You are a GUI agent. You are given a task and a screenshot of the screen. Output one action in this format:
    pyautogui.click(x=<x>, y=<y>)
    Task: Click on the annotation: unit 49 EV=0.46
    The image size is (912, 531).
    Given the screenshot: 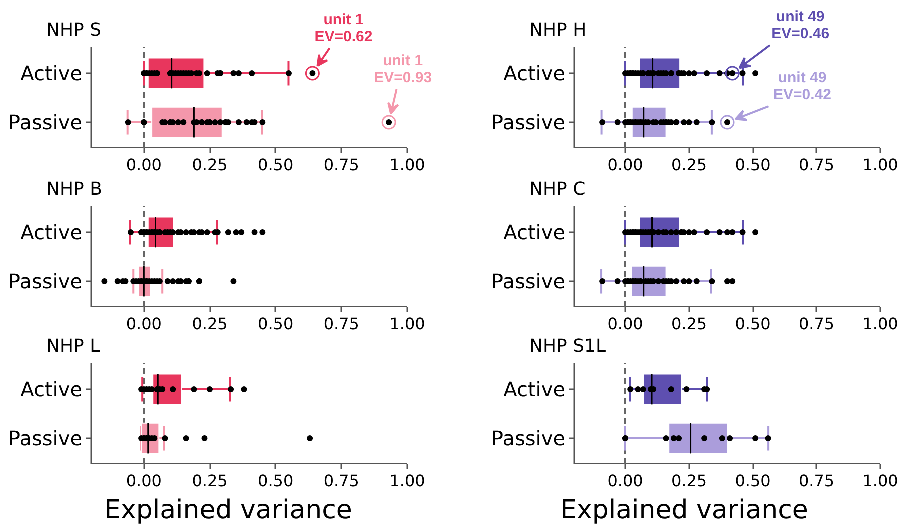 What is the action you would take?
    pyautogui.click(x=801, y=25)
    